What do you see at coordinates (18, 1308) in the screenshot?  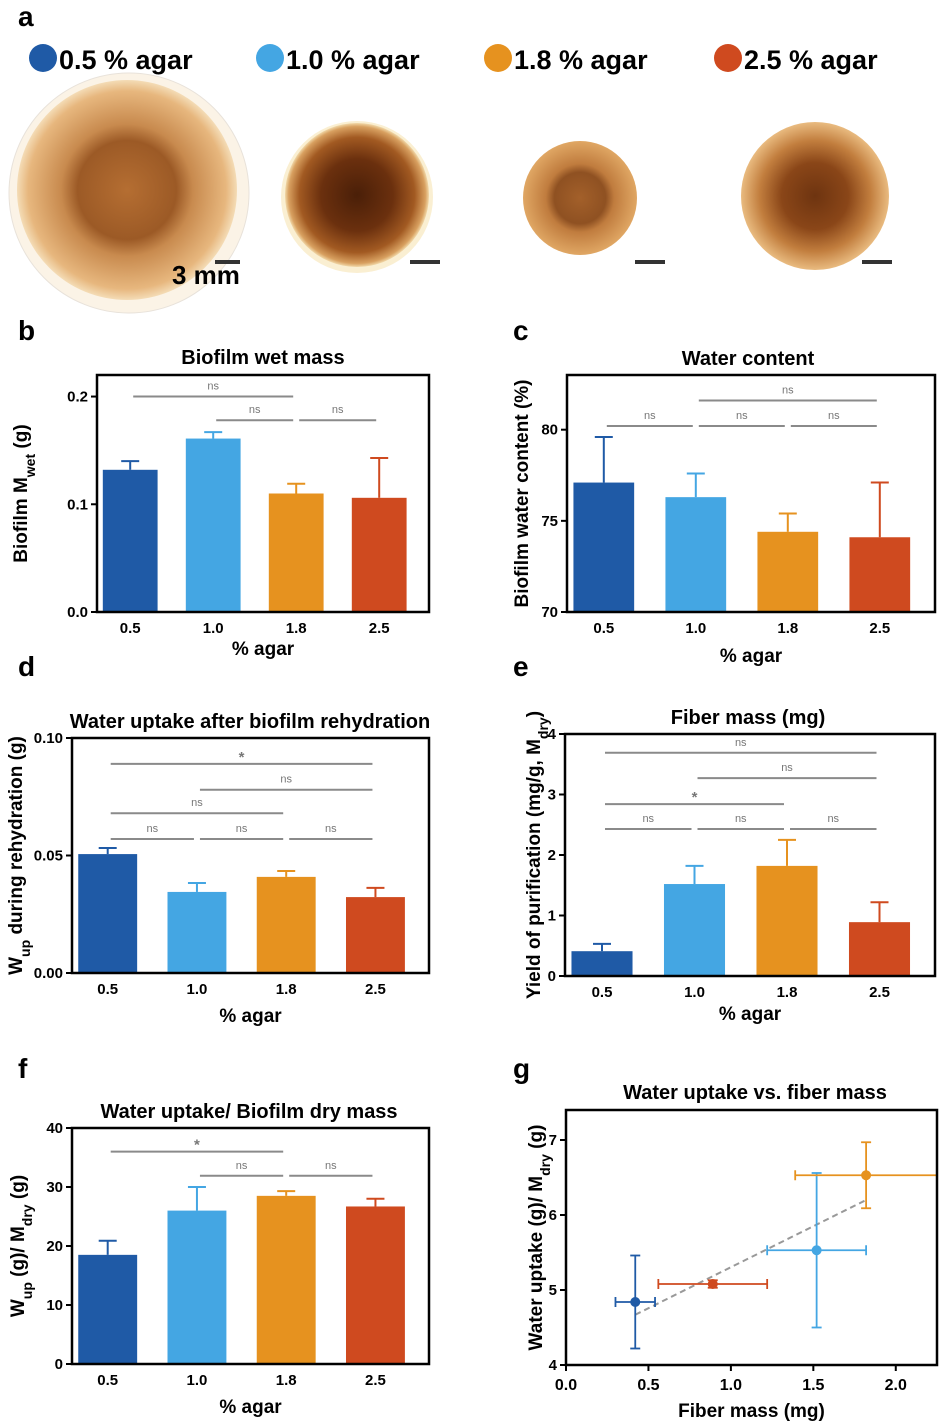 I see `y-axis-label-part: W` at bounding box center [18, 1308].